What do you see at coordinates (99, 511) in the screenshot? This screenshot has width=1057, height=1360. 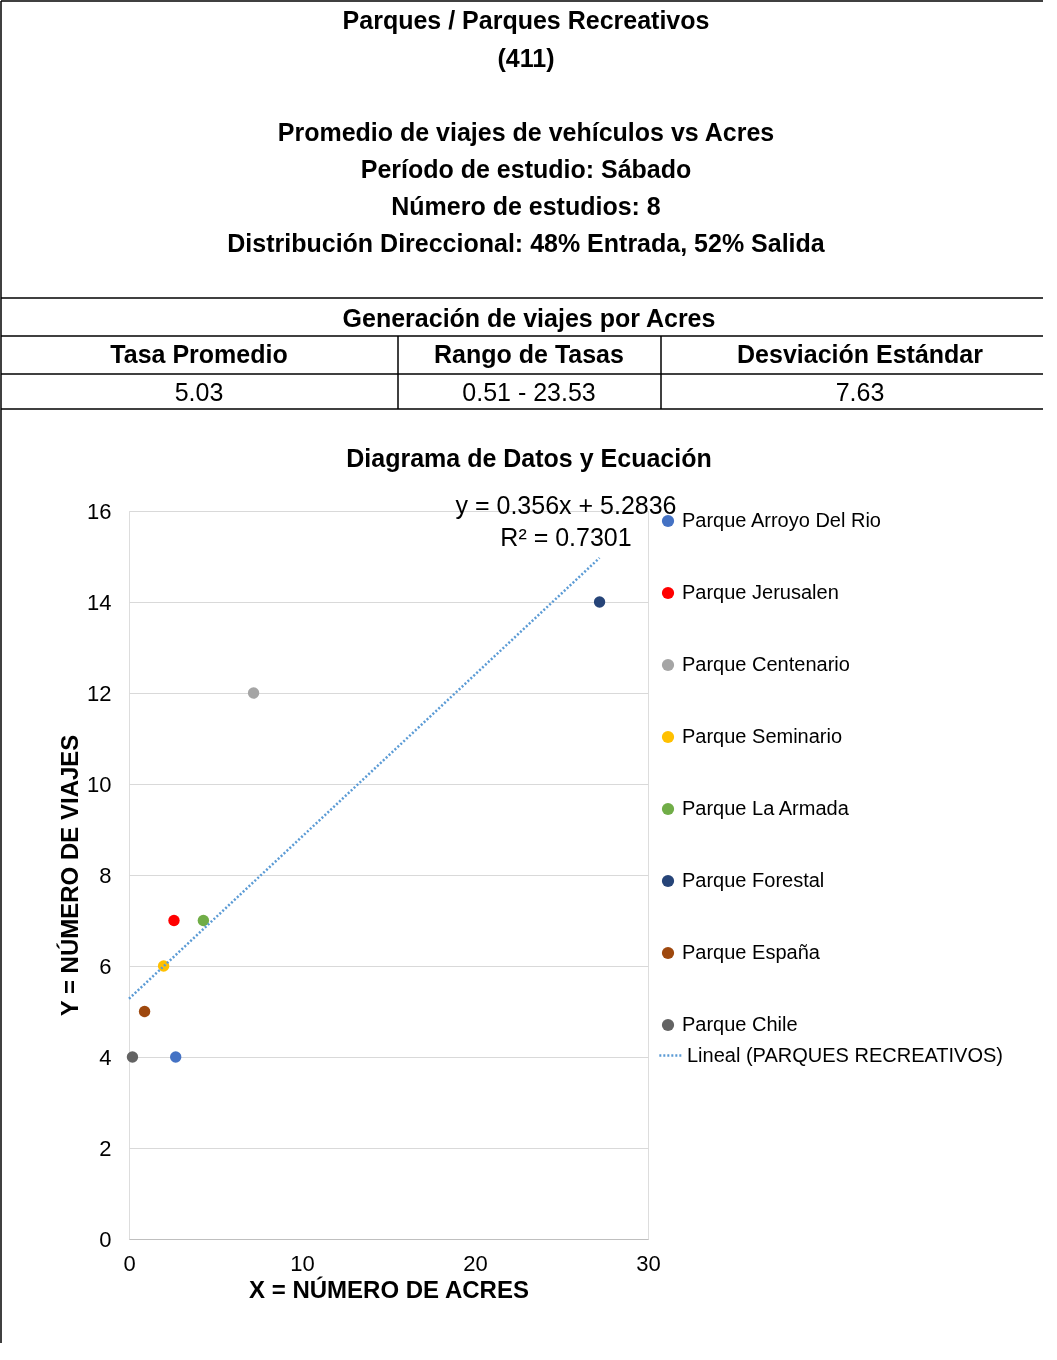 I see `y-tick-label: 16` at bounding box center [99, 511].